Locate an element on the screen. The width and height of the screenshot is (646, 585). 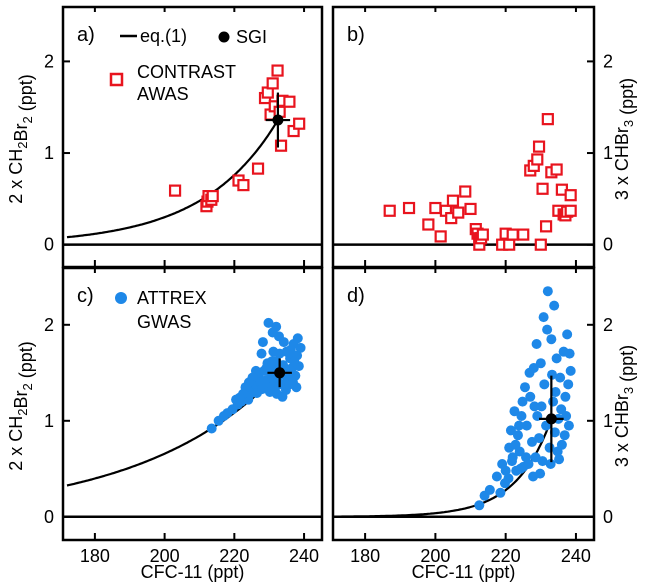
x-tick-label: 200 is located at coordinates (435, 556).